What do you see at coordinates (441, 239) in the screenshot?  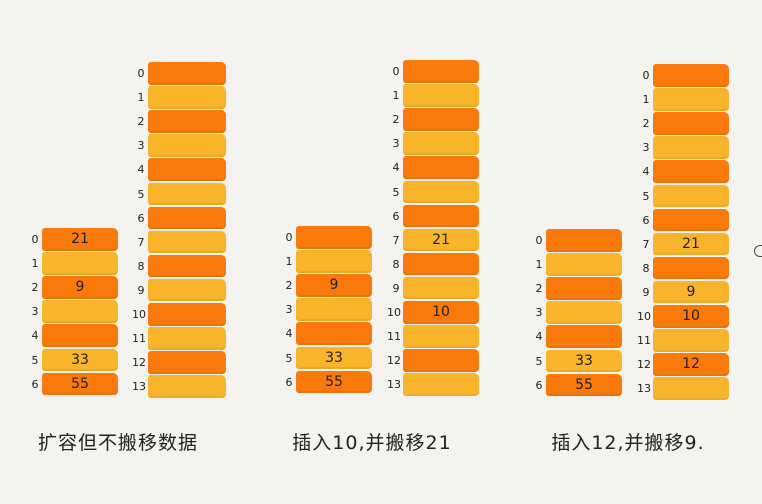 I see `new_array-cell-value: 21` at bounding box center [441, 239].